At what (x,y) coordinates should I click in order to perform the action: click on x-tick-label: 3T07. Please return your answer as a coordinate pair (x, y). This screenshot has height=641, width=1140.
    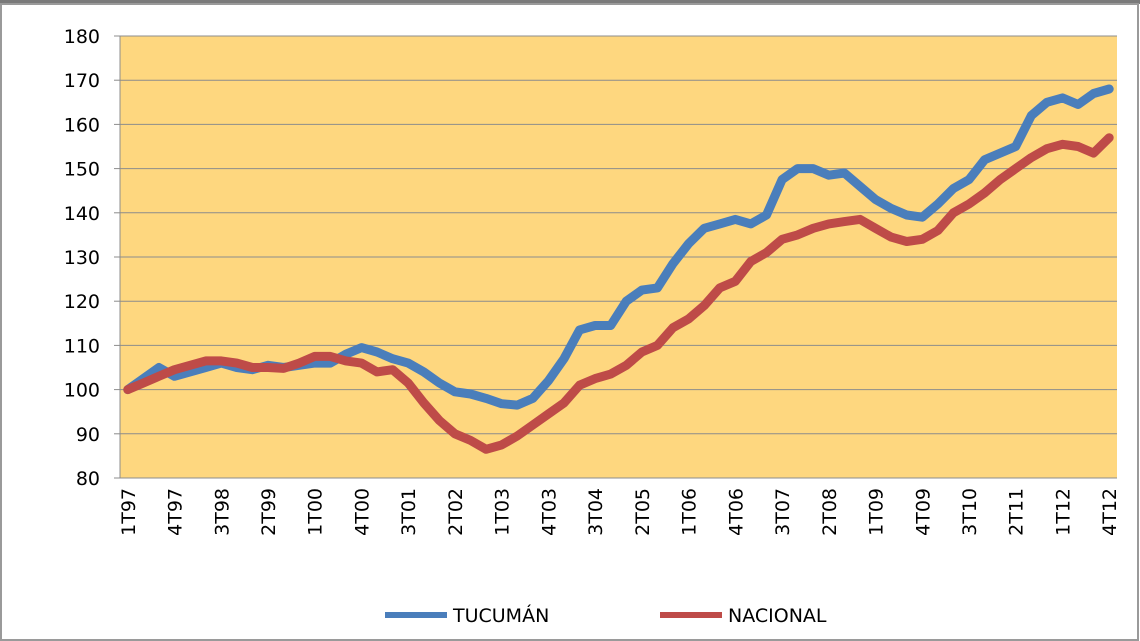
    Looking at the image, I should click on (783, 512).